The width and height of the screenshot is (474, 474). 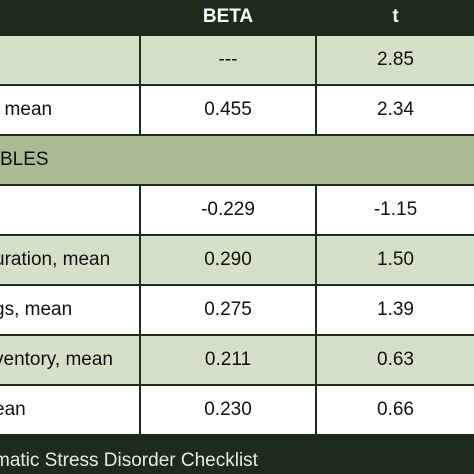 I want to click on table-footnote: matic Stress Disorder Checklist, so click(x=129, y=460).